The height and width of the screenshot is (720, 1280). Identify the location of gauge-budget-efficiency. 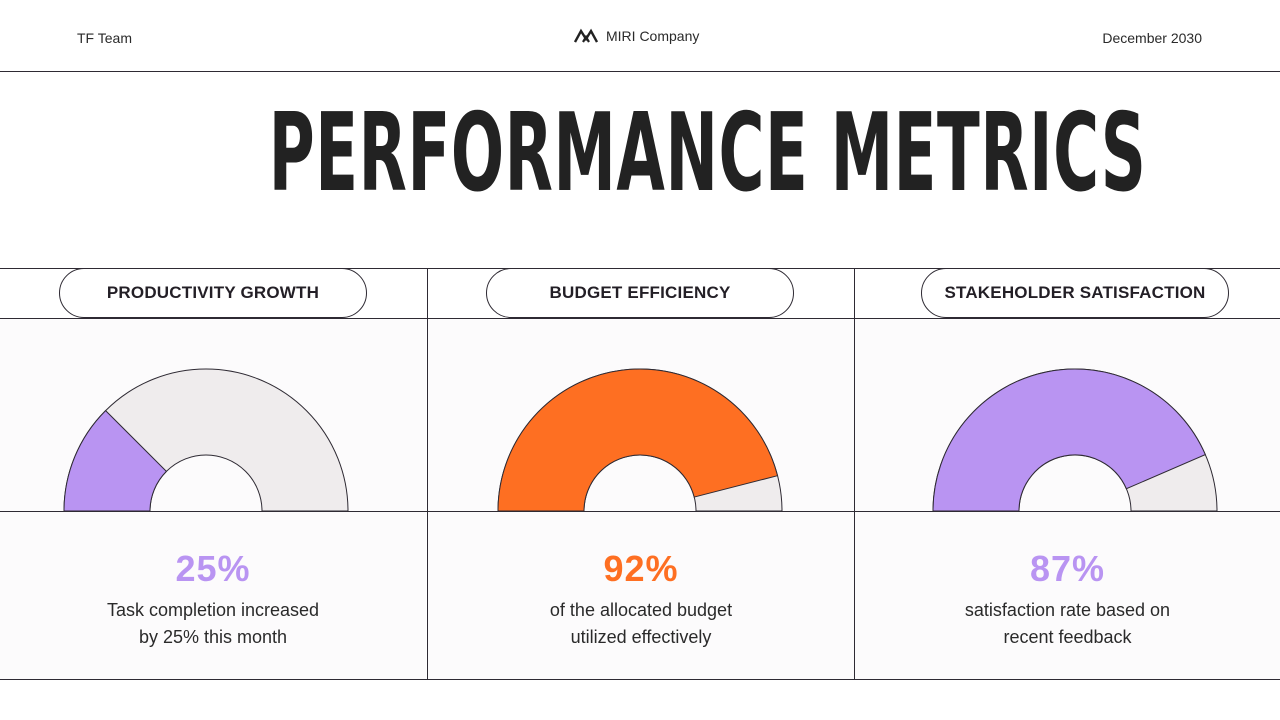
(640, 440).